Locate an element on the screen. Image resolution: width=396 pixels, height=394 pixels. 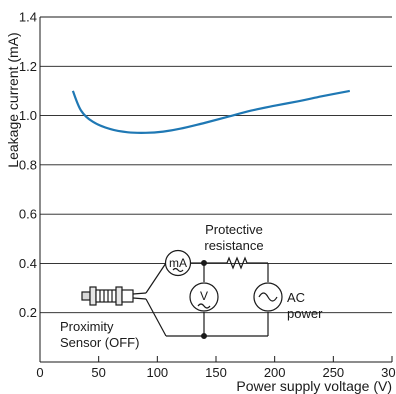
ac-power-label-2: power is located at coordinates (305, 313).